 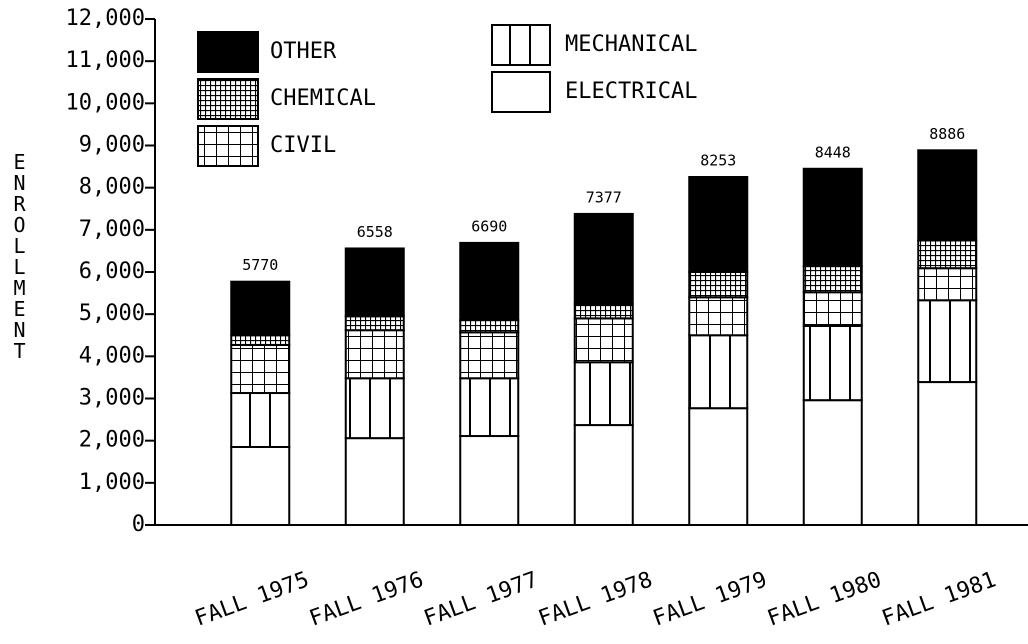 I want to click on y-tick-label: 4,000, so click(x=112, y=355).